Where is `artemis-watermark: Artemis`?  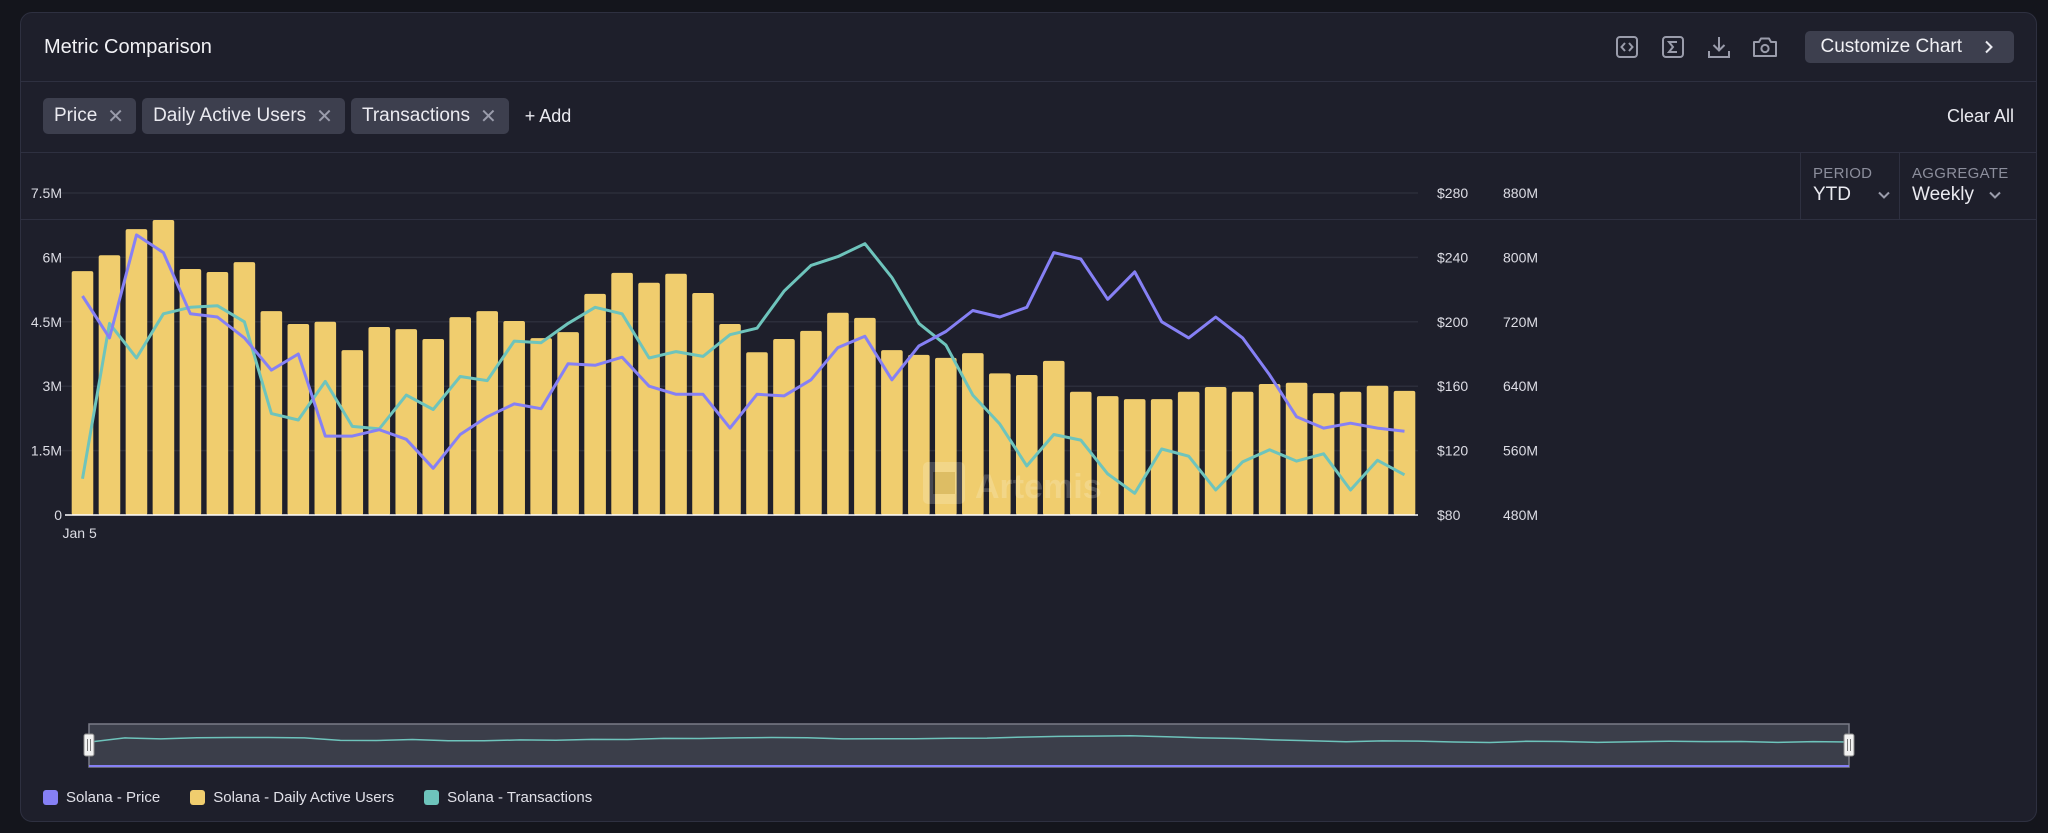 artemis-watermark: Artemis is located at coordinates (1012, 484).